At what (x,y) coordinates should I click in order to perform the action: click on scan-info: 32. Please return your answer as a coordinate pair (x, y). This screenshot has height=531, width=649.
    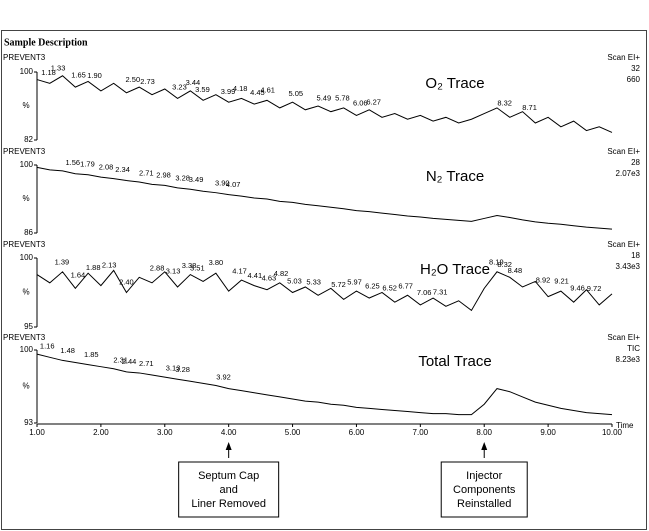
    Looking at the image, I should click on (635, 68).